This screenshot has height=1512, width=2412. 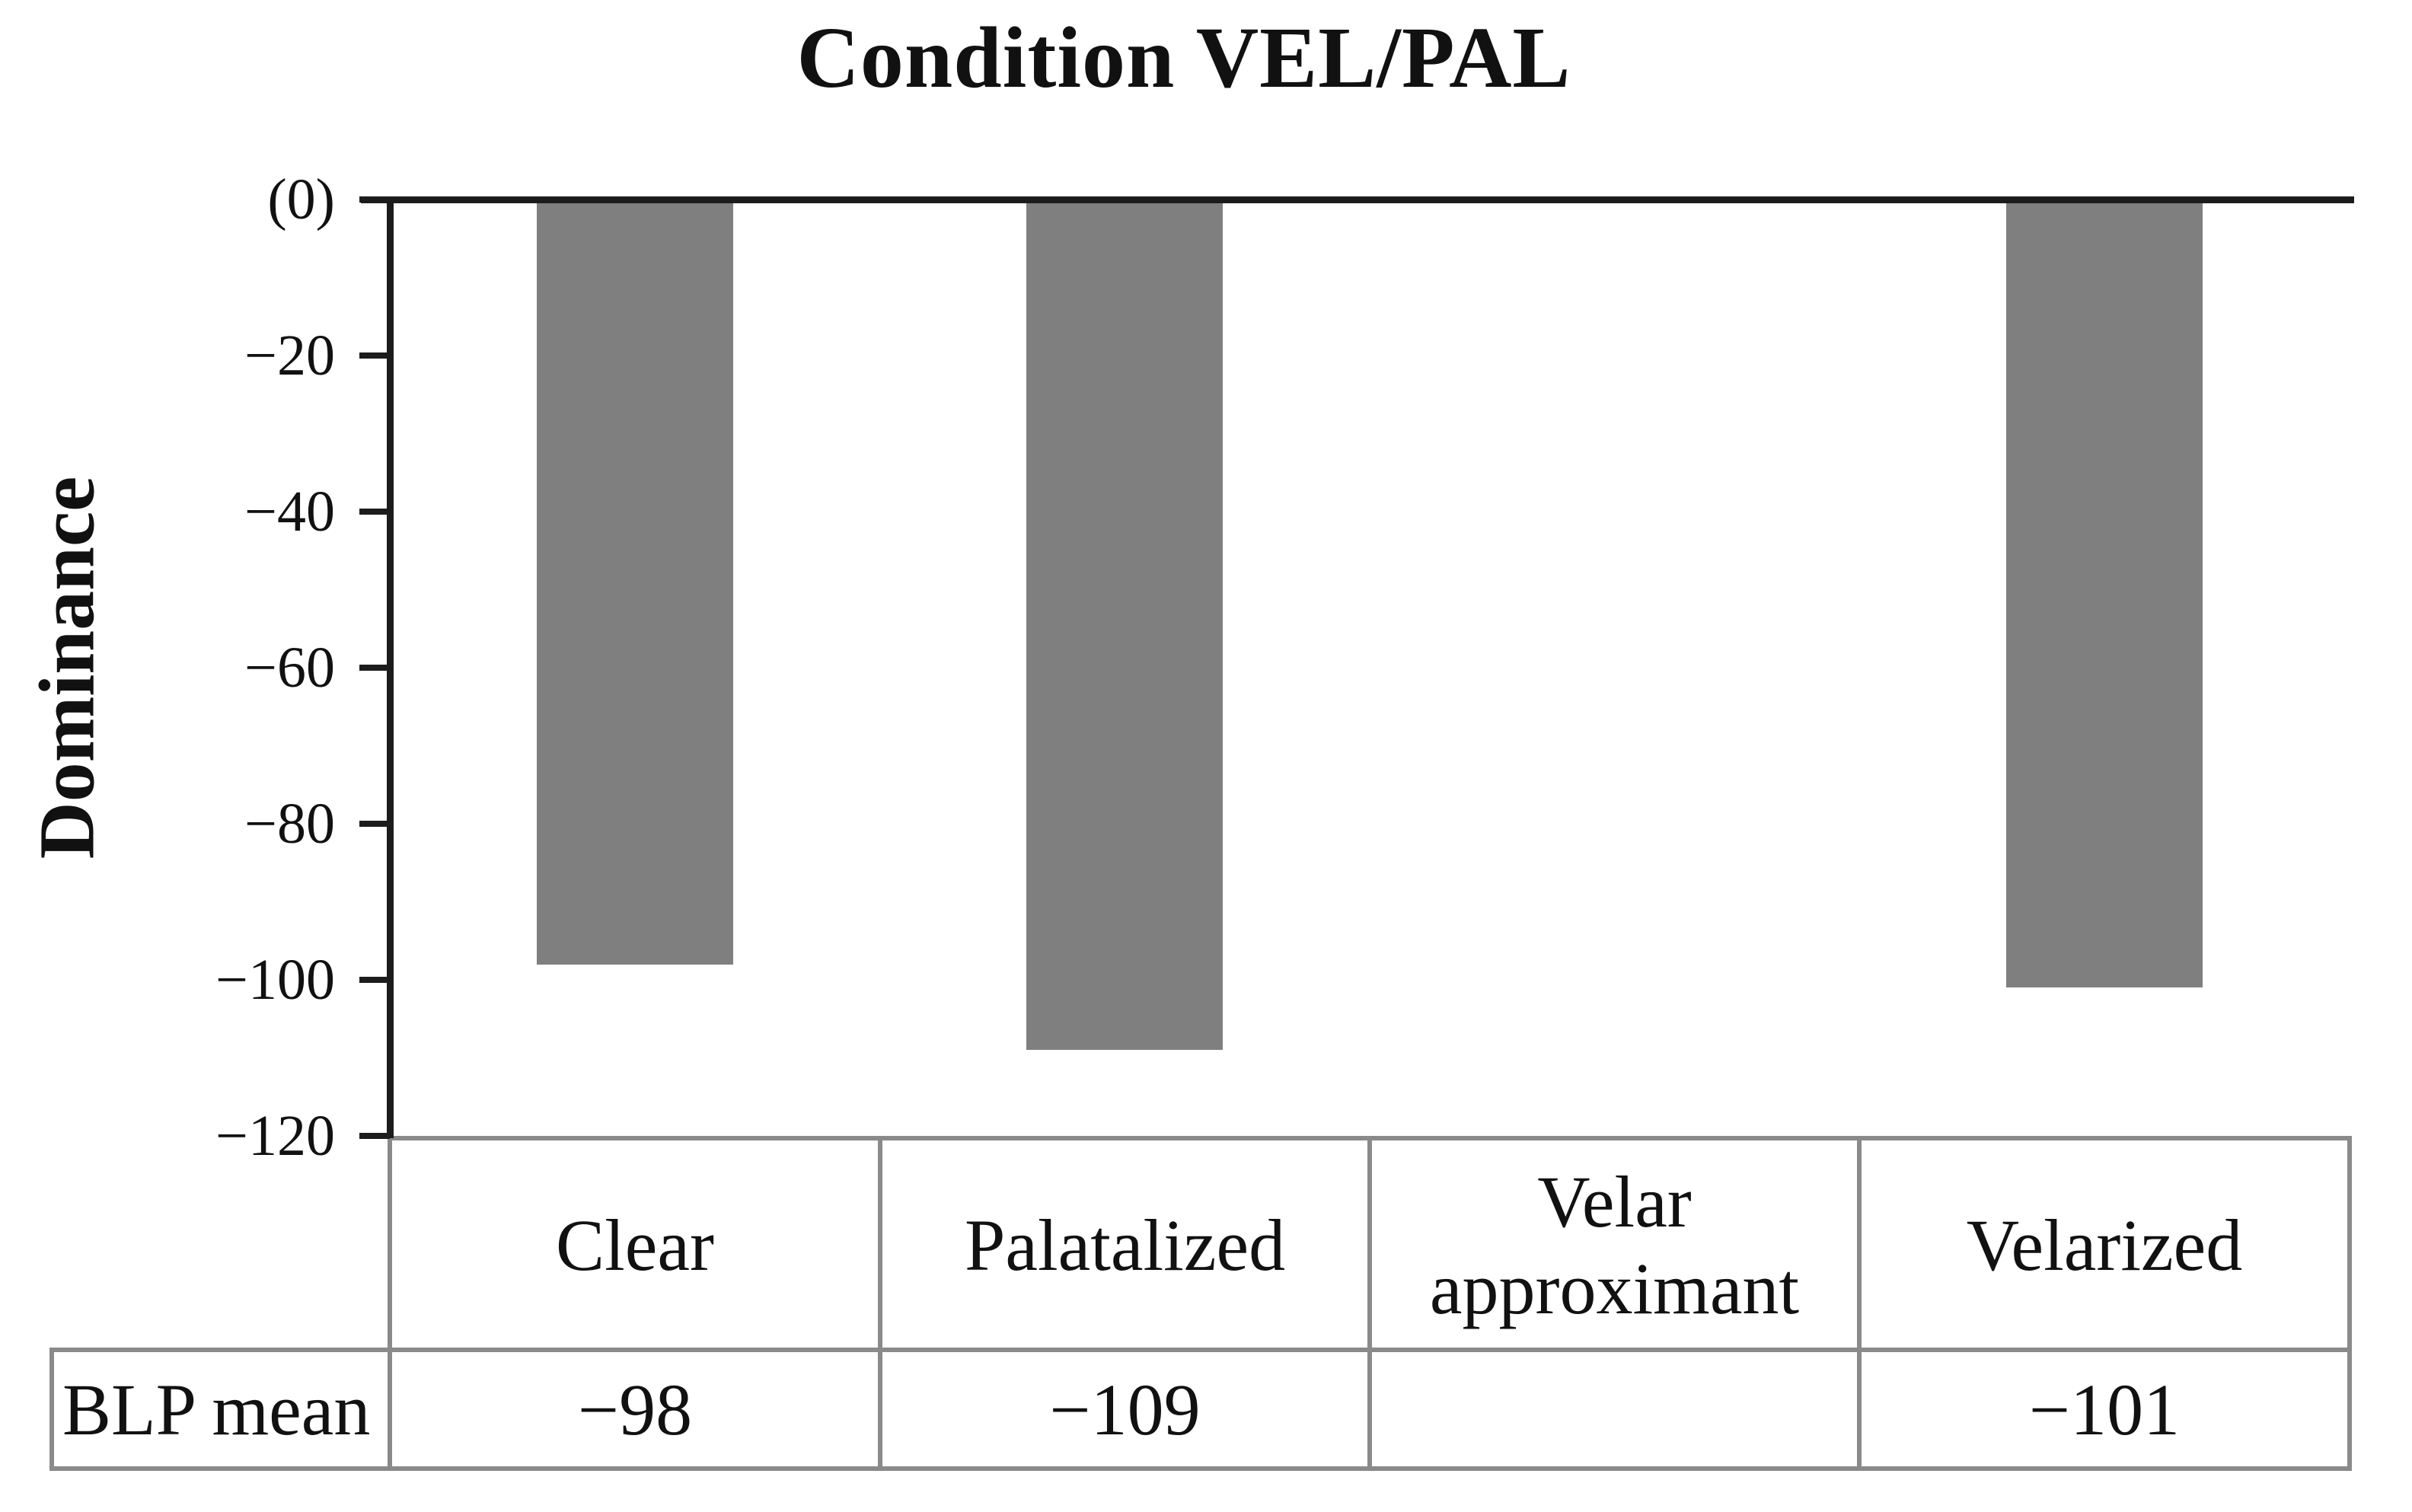 What do you see at coordinates (1615, 1245) in the screenshot?
I see `category-header-velar-approximant: Velar approximant` at bounding box center [1615, 1245].